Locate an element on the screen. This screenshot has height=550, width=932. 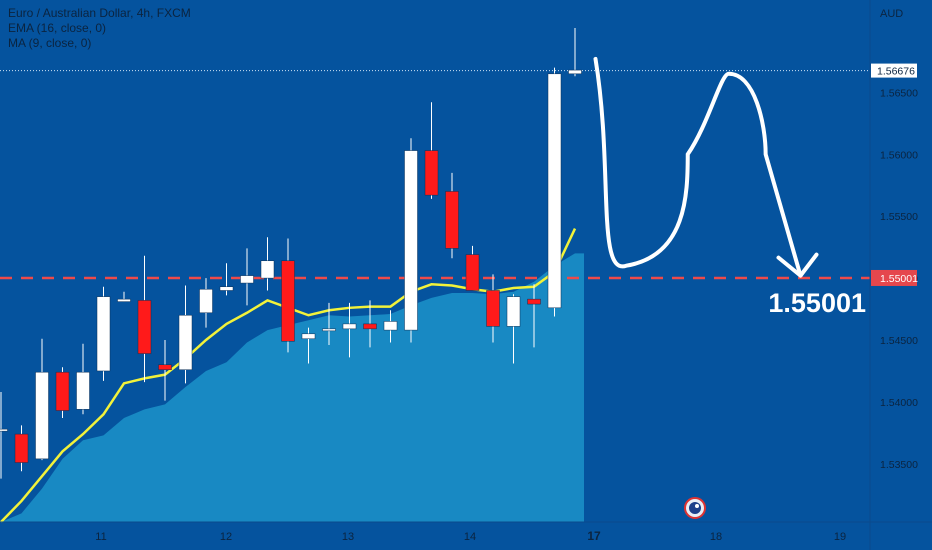
event-flag-dot is located at coordinates (697, 506).